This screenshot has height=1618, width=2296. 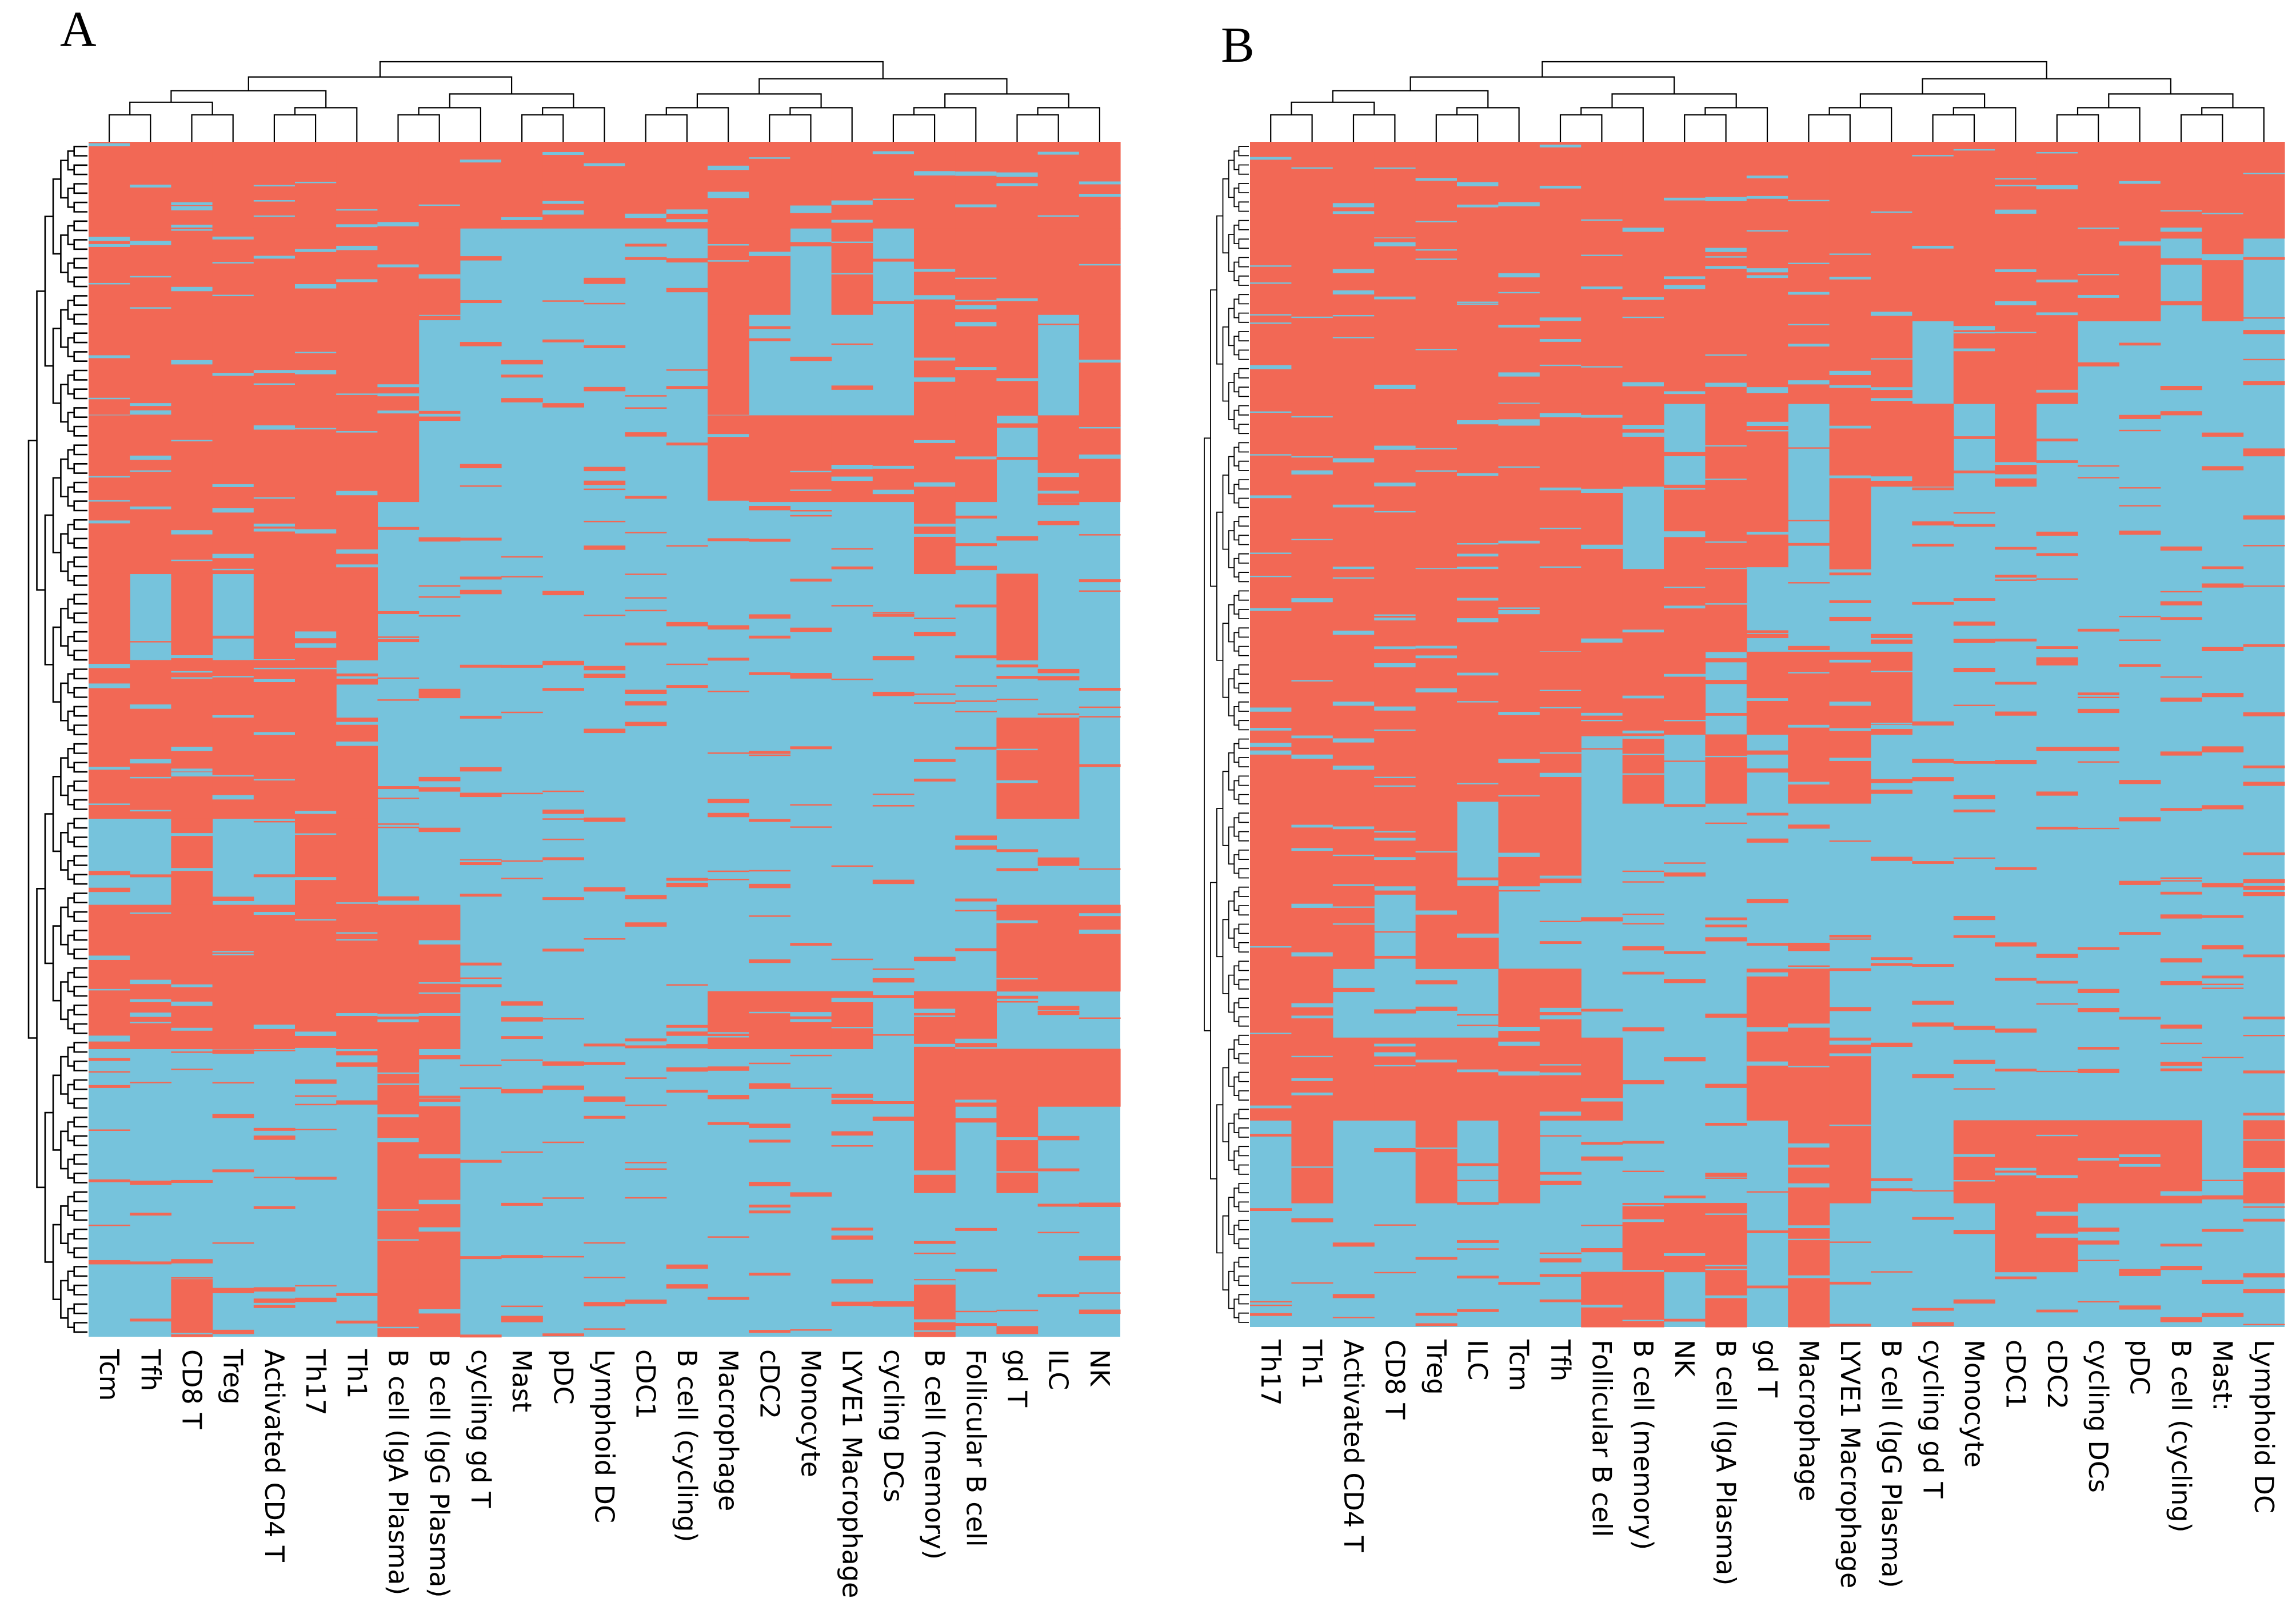 I want to click on column-label: cycling gd T, so click(x=481, y=1429).